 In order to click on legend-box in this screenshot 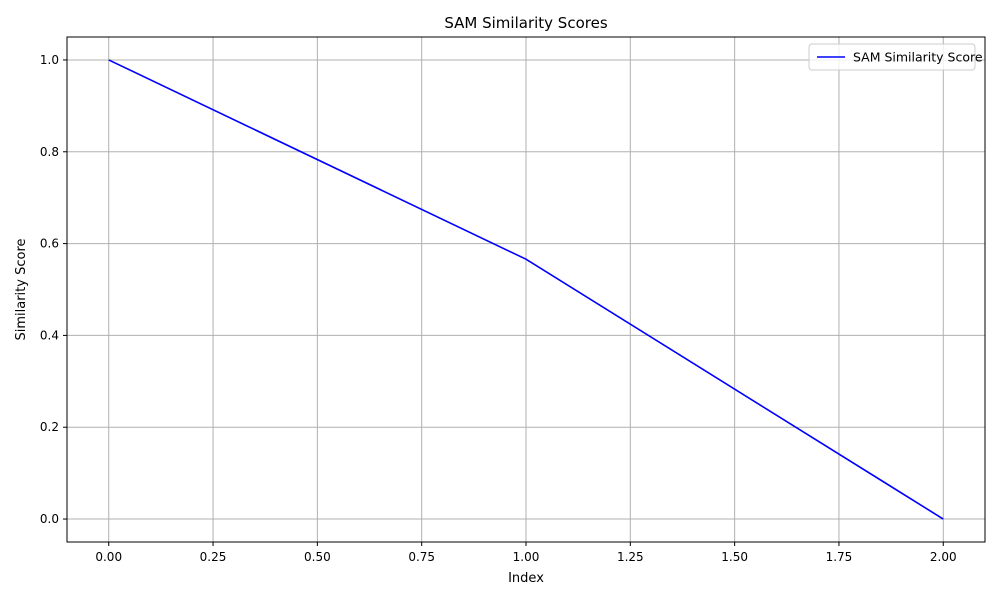, I will do `click(892, 57)`.